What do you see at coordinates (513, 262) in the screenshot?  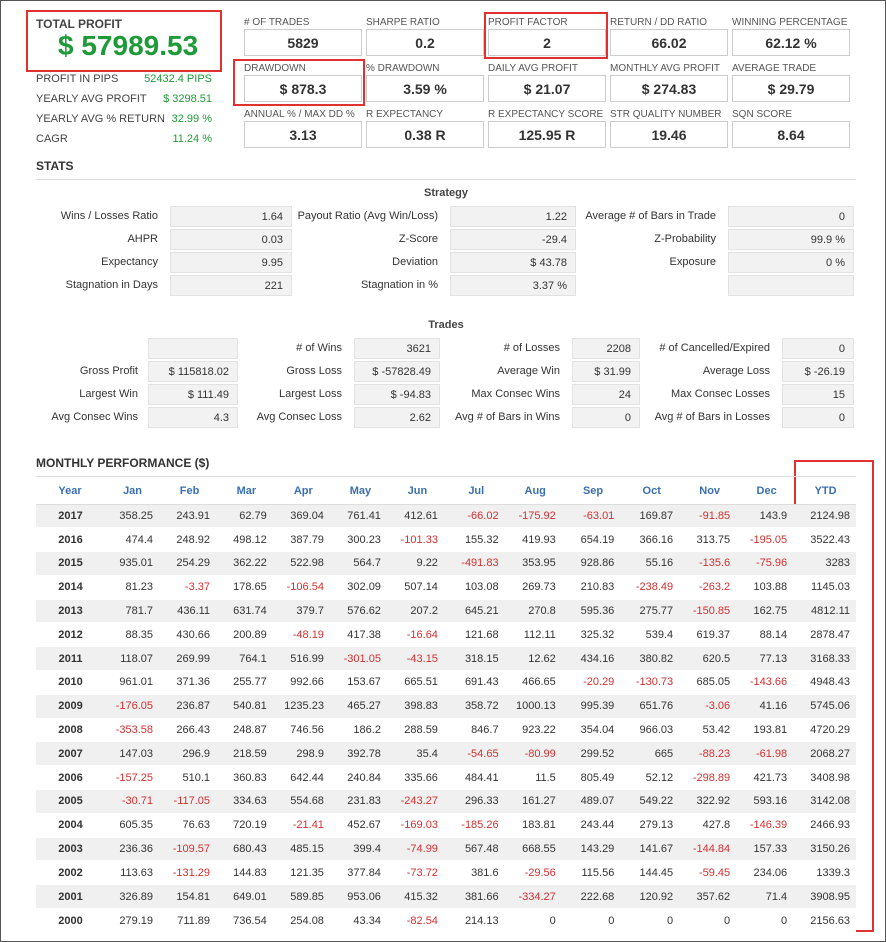 I see `strategy-value: $ 43.78` at bounding box center [513, 262].